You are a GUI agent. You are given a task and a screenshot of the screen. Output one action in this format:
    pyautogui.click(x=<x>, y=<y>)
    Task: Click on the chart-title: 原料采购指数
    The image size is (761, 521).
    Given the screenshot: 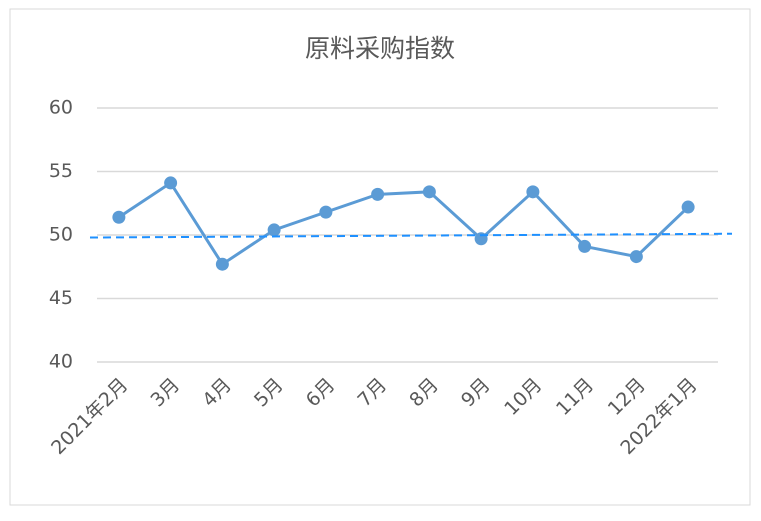 What is the action you would take?
    pyautogui.click(x=380, y=48)
    